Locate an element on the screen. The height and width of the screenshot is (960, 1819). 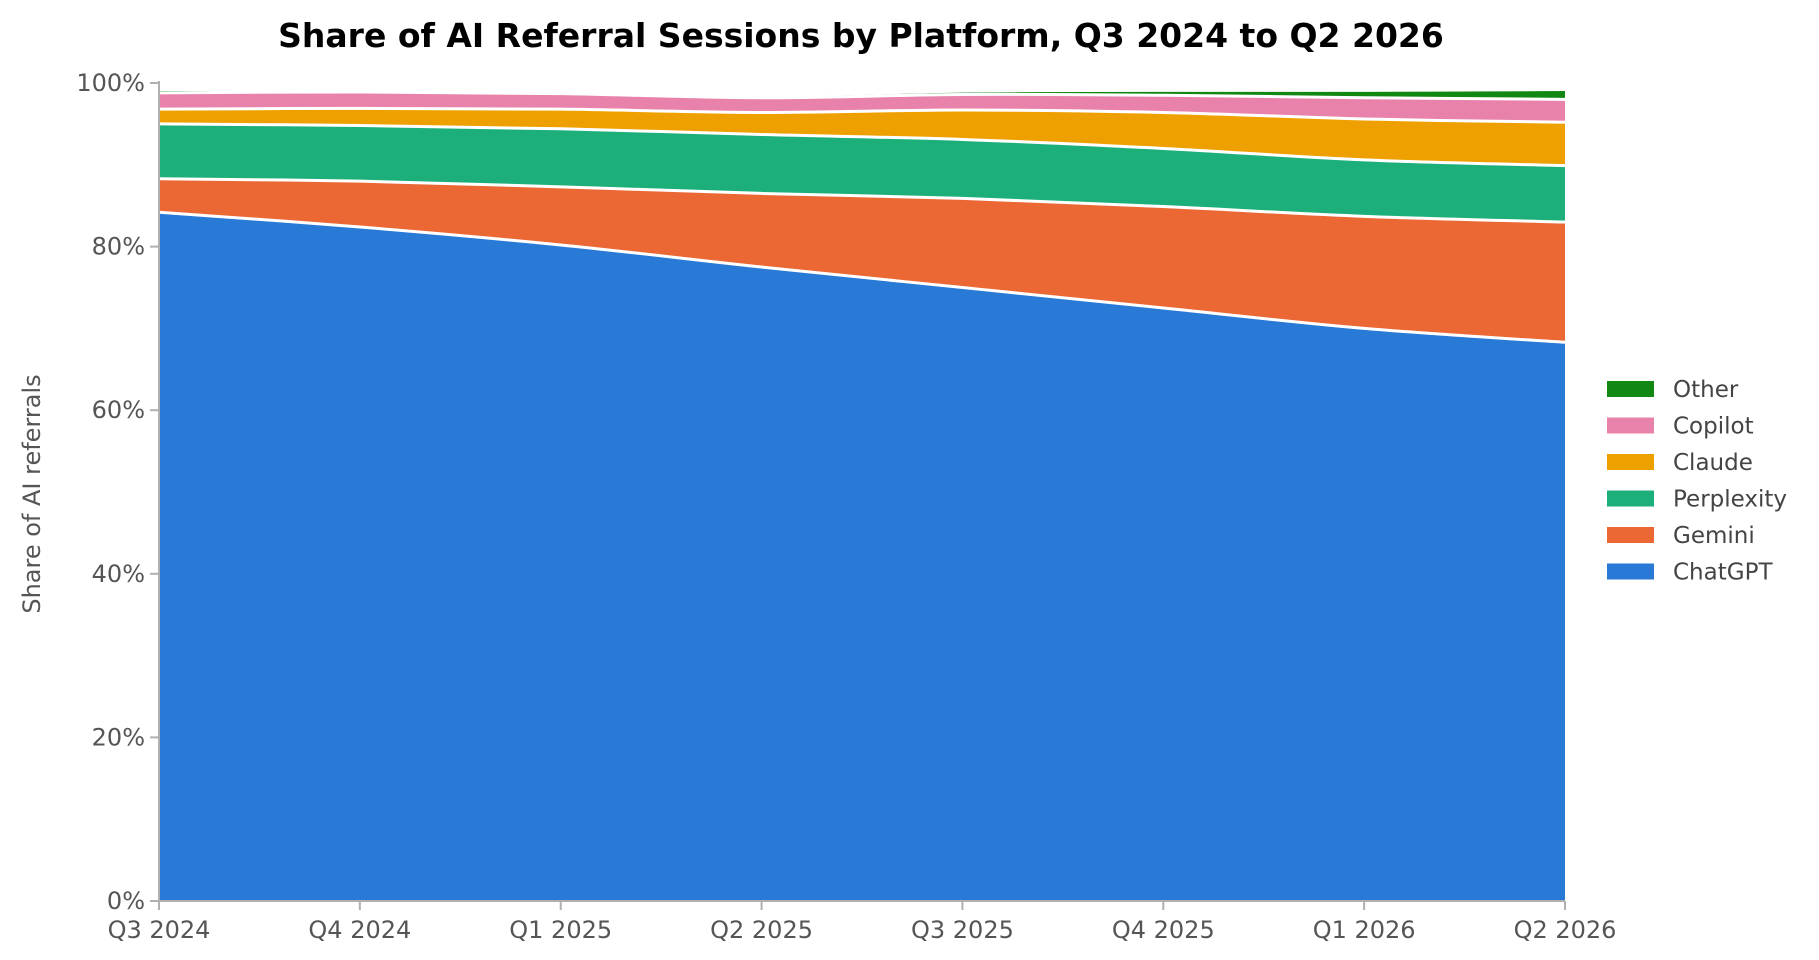
x-tick-label: Q2 2025 is located at coordinates (761, 930).